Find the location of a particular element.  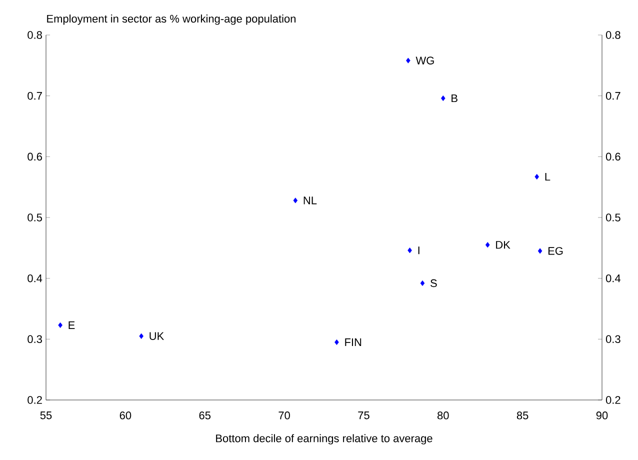

y2-tick-label: 0.4 is located at coordinates (35, 278).